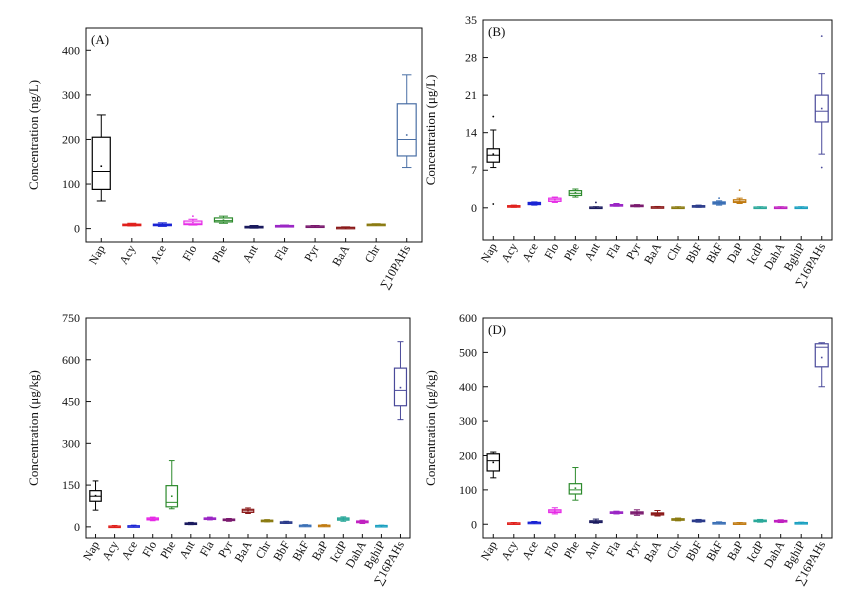 Image resolution: width=850 pixels, height=614 pixels. I want to click on y-tick-label: 400, so click(71, 50).